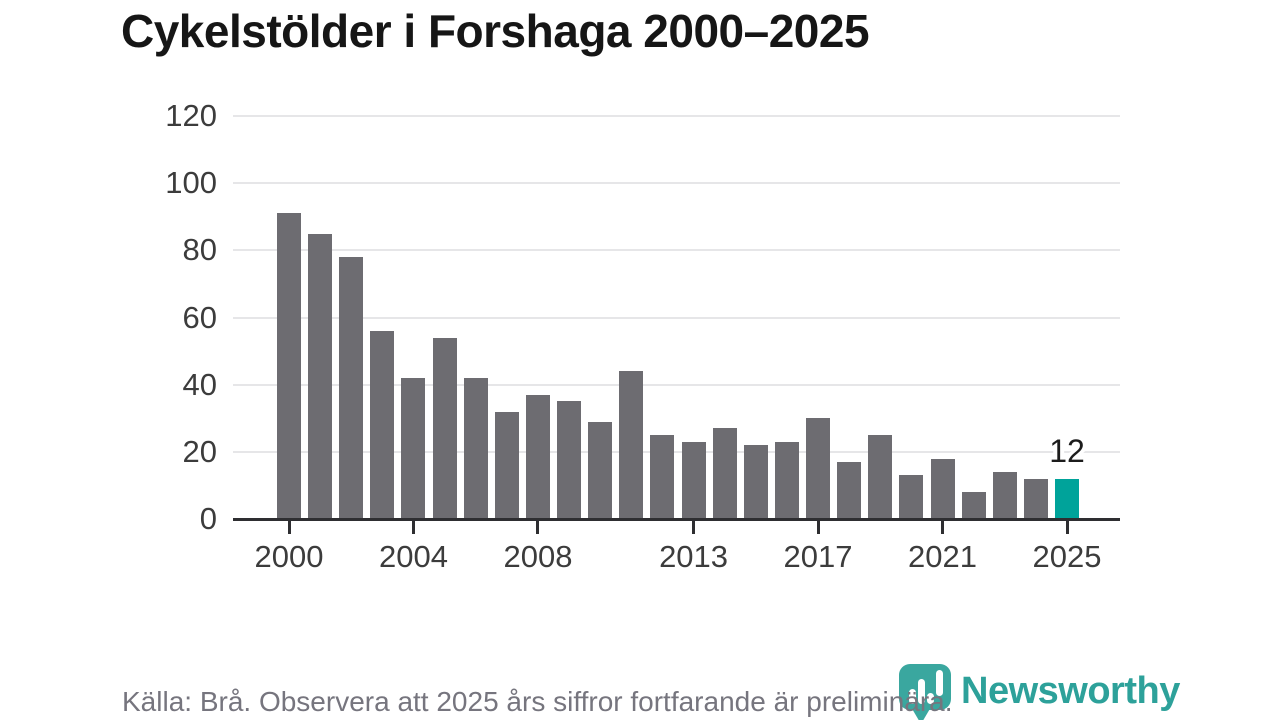 The image size is (1280, 720). Describe the element at coordinates (191, 183) in the screenshot. I see `y-axis-tick-label: 100` at that location.